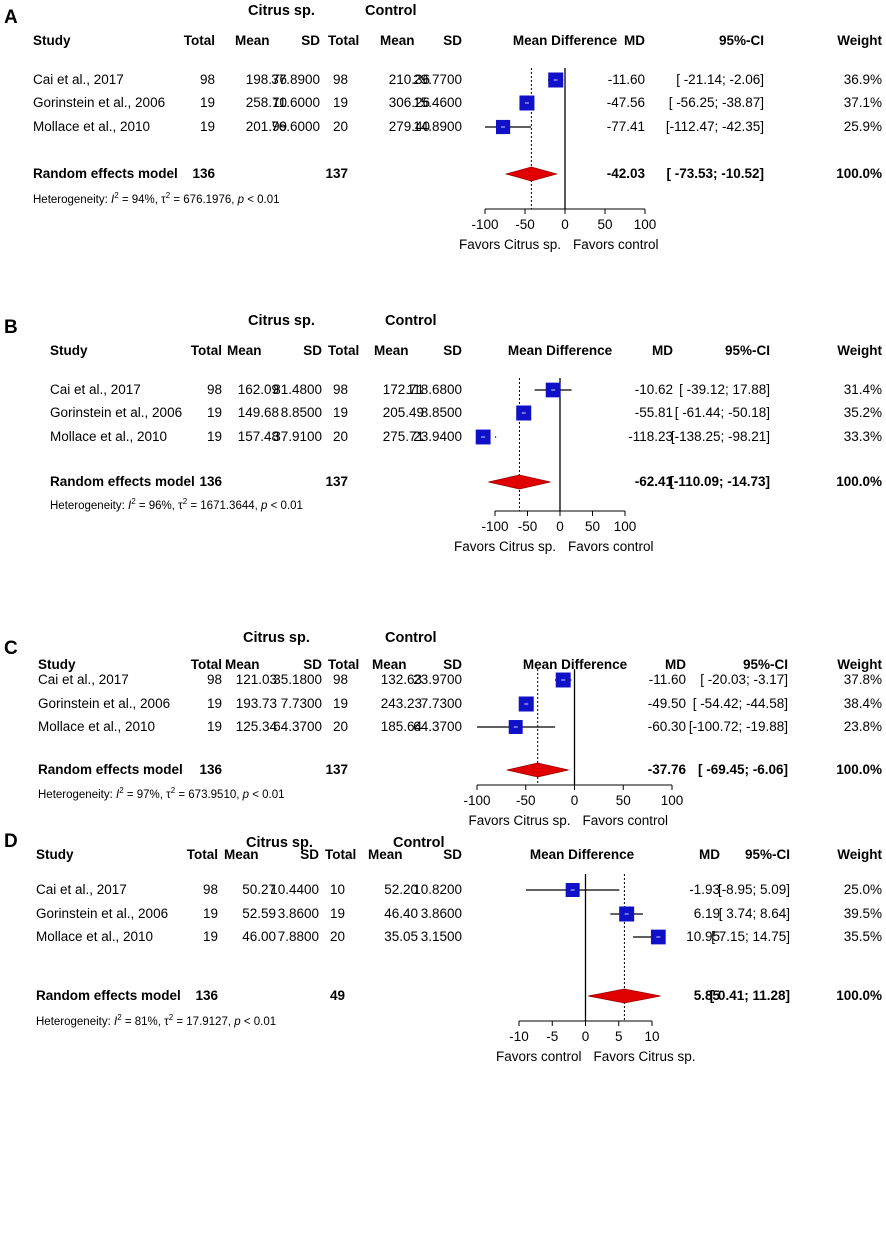 The height and width of the screenshot is (1242, 886). Describe the element at coordinates (441, 913) in the screenshot. I see `c-sd: 3.8600` at that location.